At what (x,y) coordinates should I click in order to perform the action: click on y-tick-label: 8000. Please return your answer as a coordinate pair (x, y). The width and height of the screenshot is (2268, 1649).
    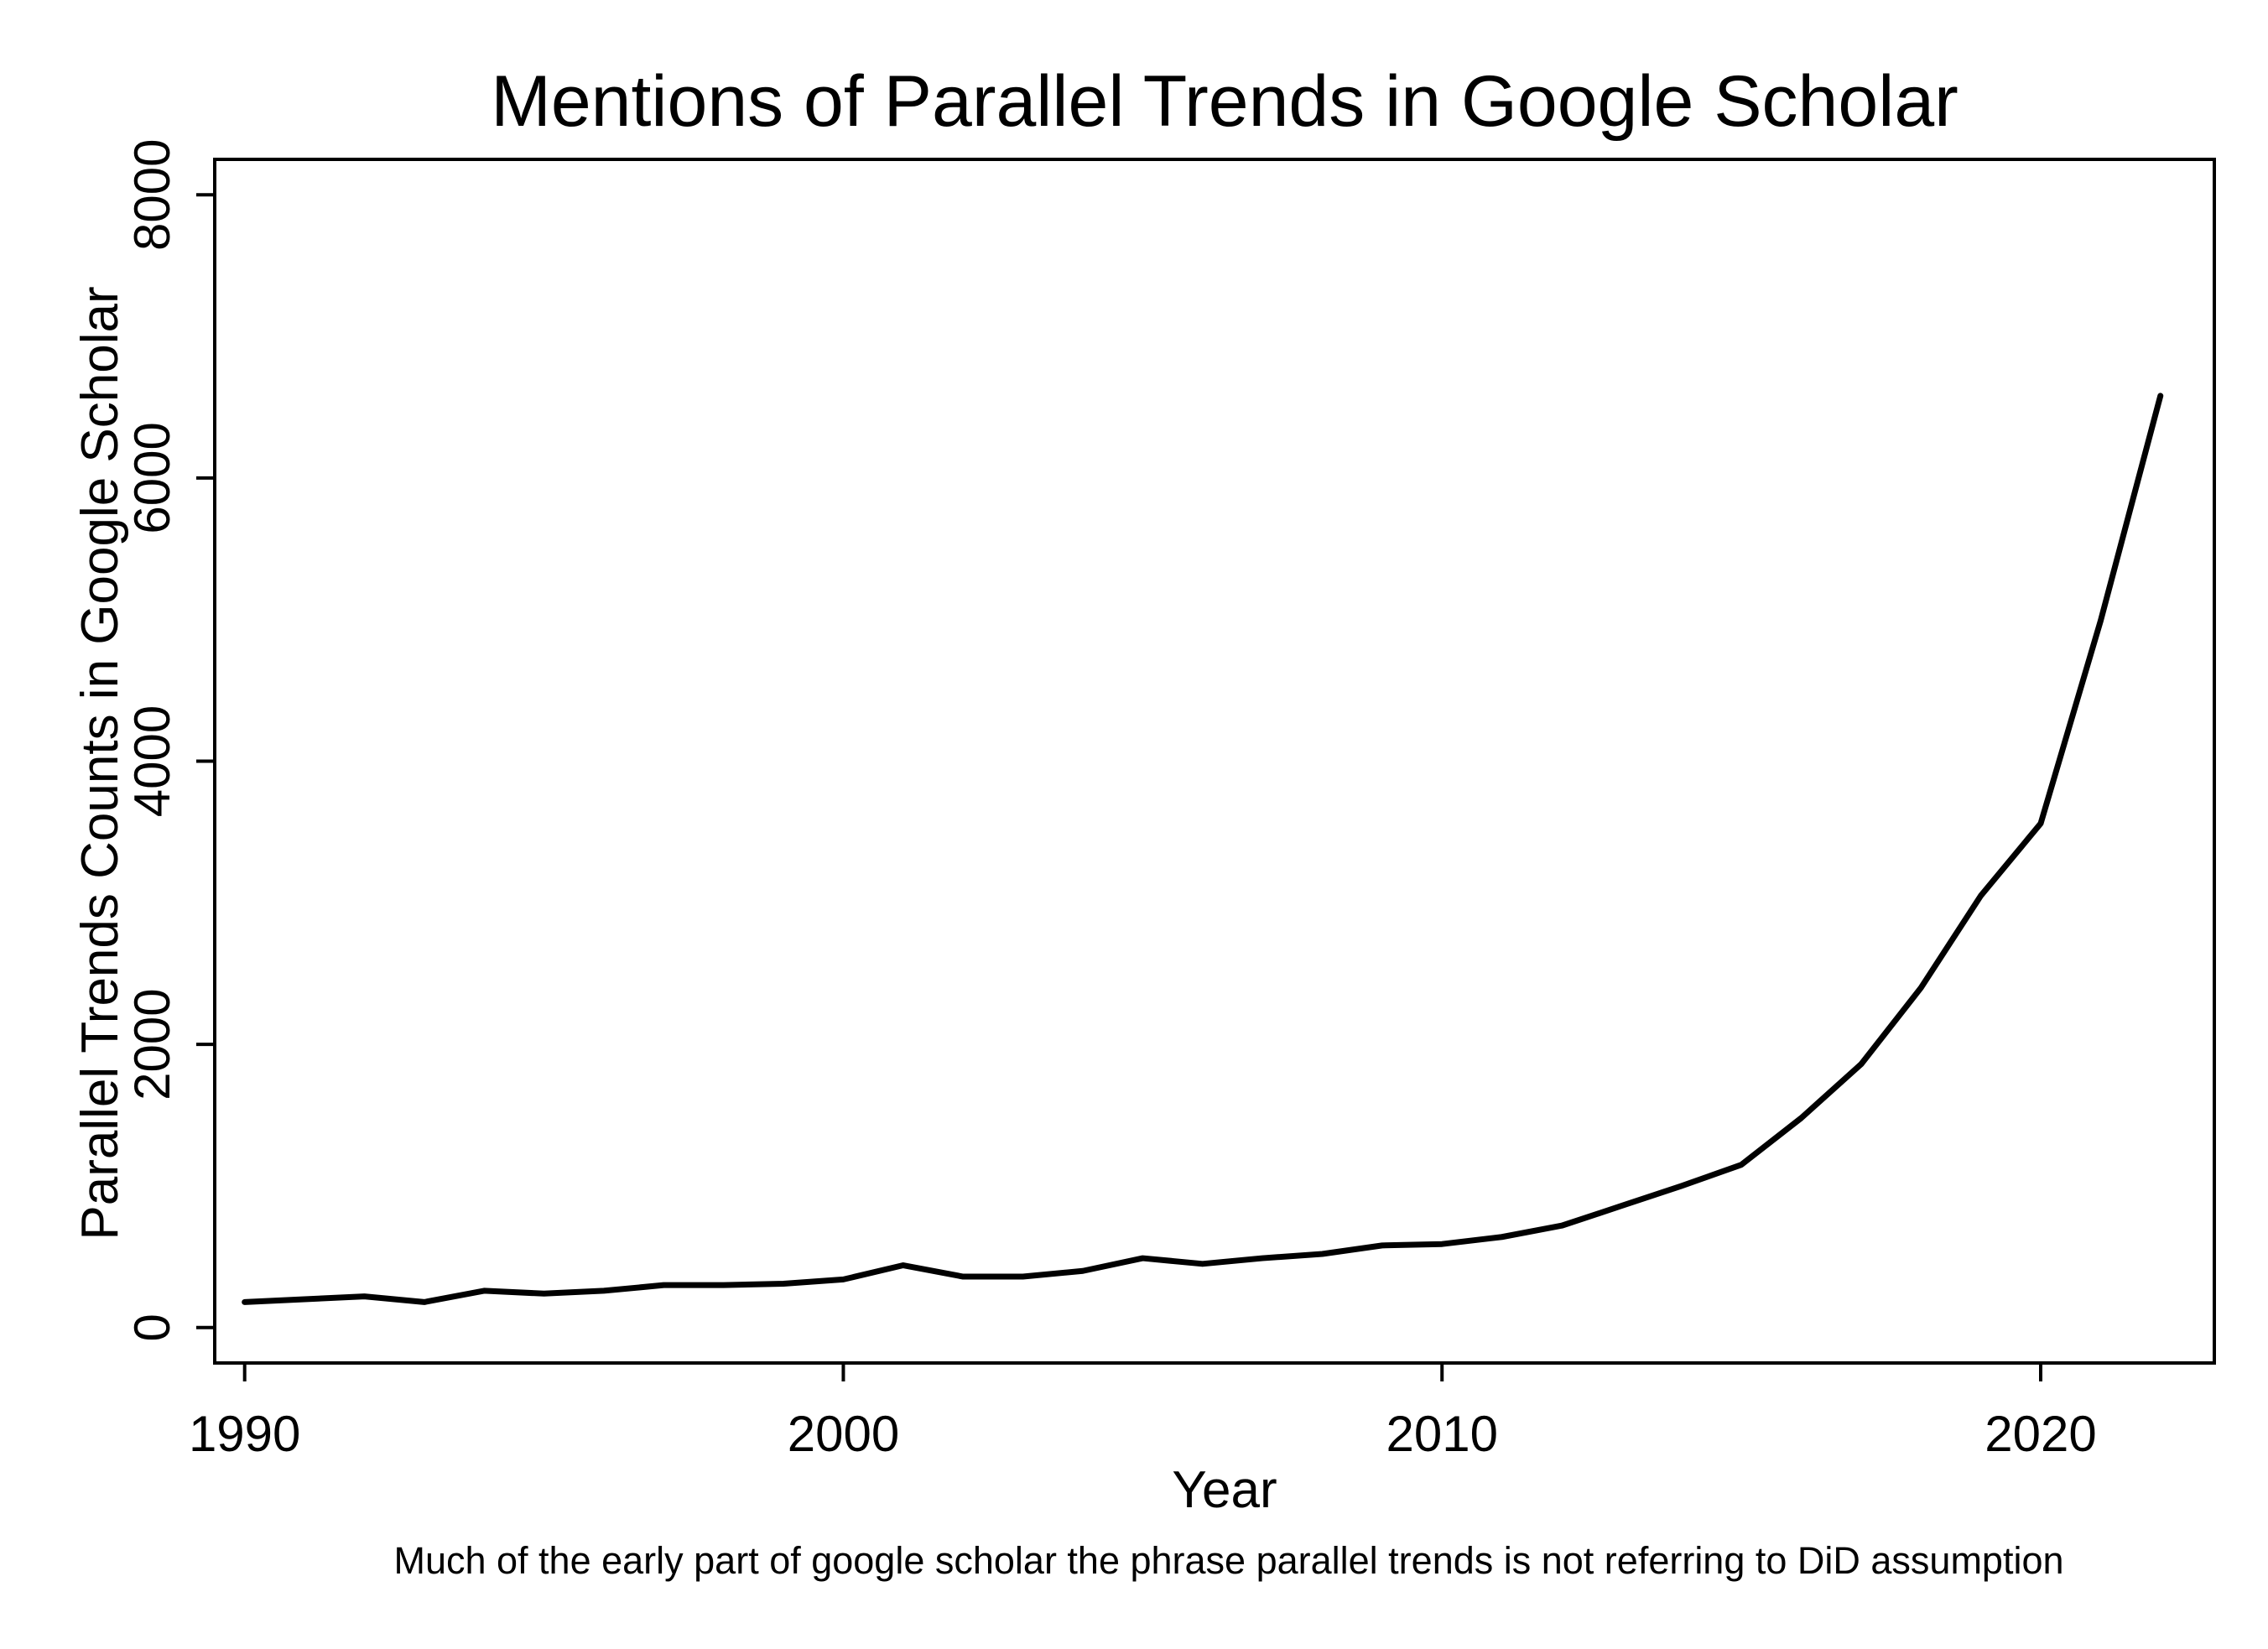
    Looking at the image, I should click on (152, 194).